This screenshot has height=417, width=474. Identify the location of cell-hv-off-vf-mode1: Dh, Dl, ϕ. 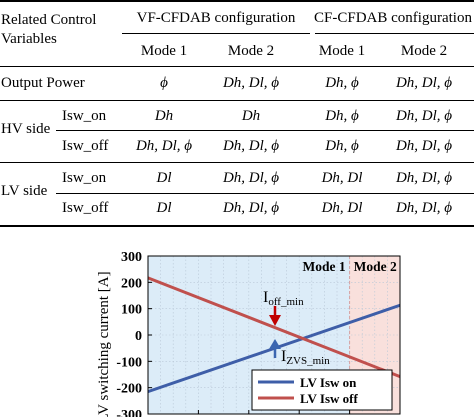
(164, 146).